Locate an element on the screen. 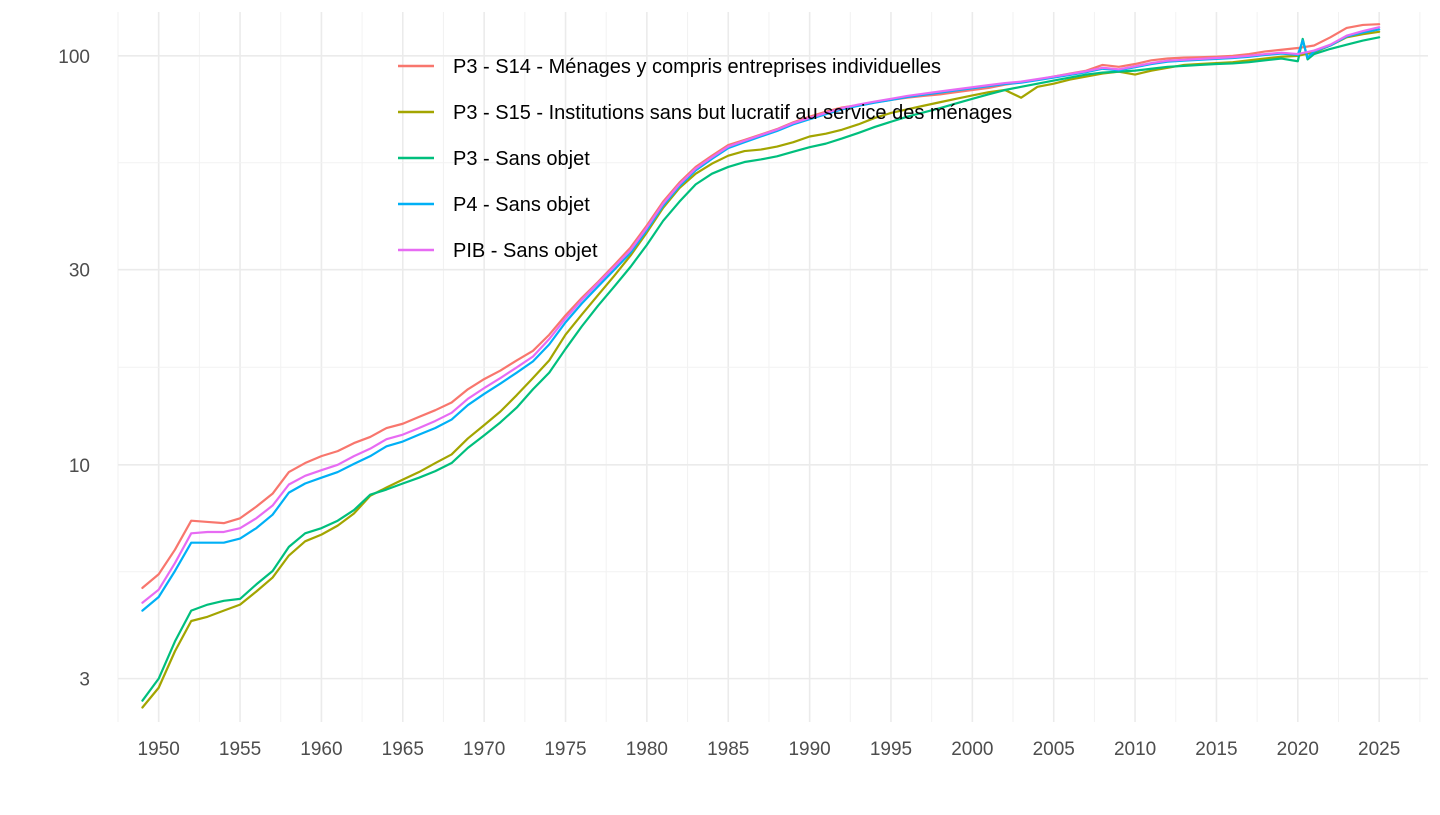 This screenshot has width=1440, height=815. x-tick-label: 2020 is located at coordinates (1298, 749).